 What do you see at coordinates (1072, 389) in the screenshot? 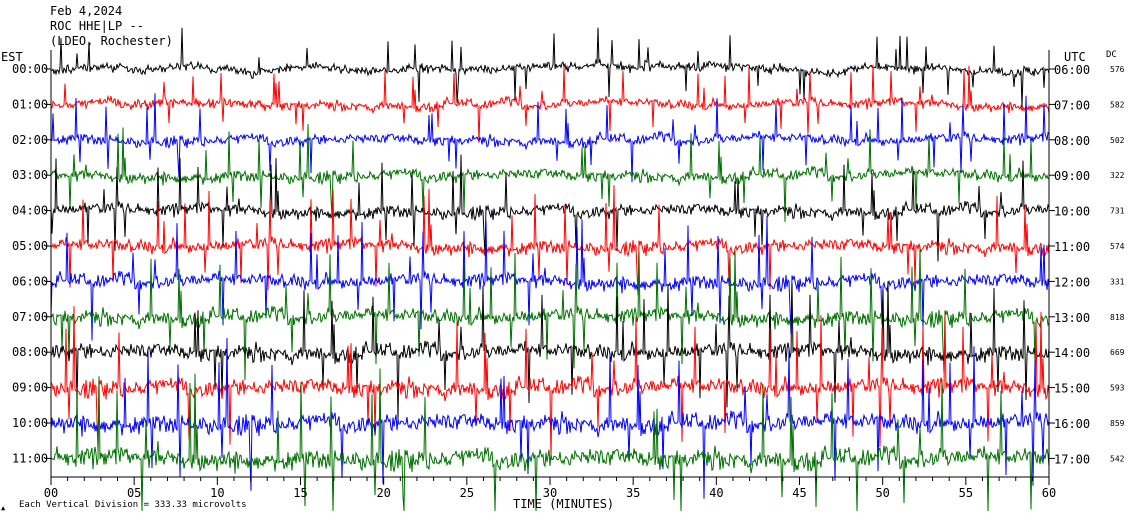
I see `utc-time-label: 15:00` at bounding box center [1072, 389].